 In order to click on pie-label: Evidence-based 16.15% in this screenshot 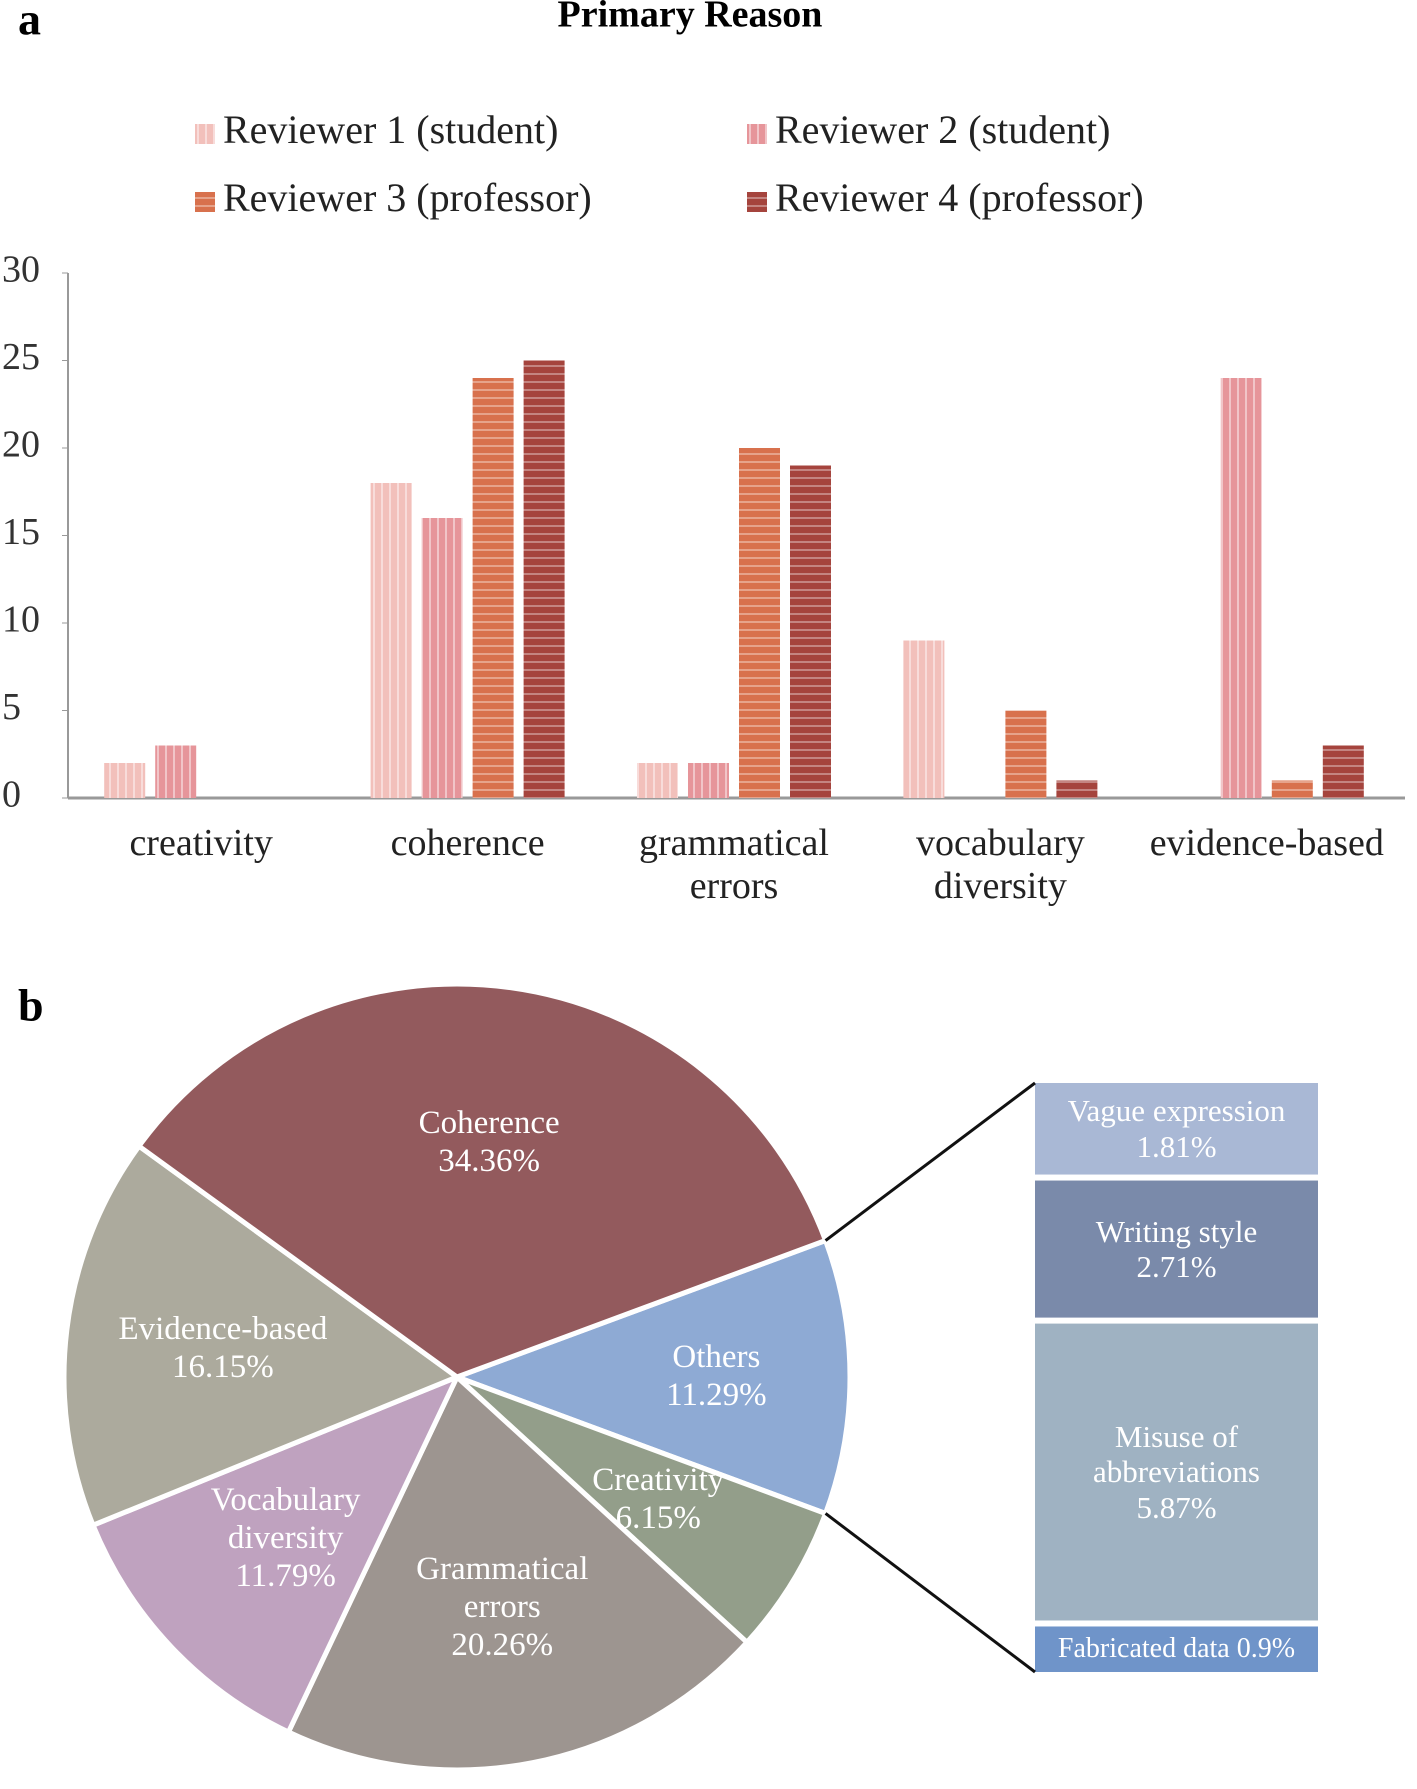, I will do `click(223, 1349)`.